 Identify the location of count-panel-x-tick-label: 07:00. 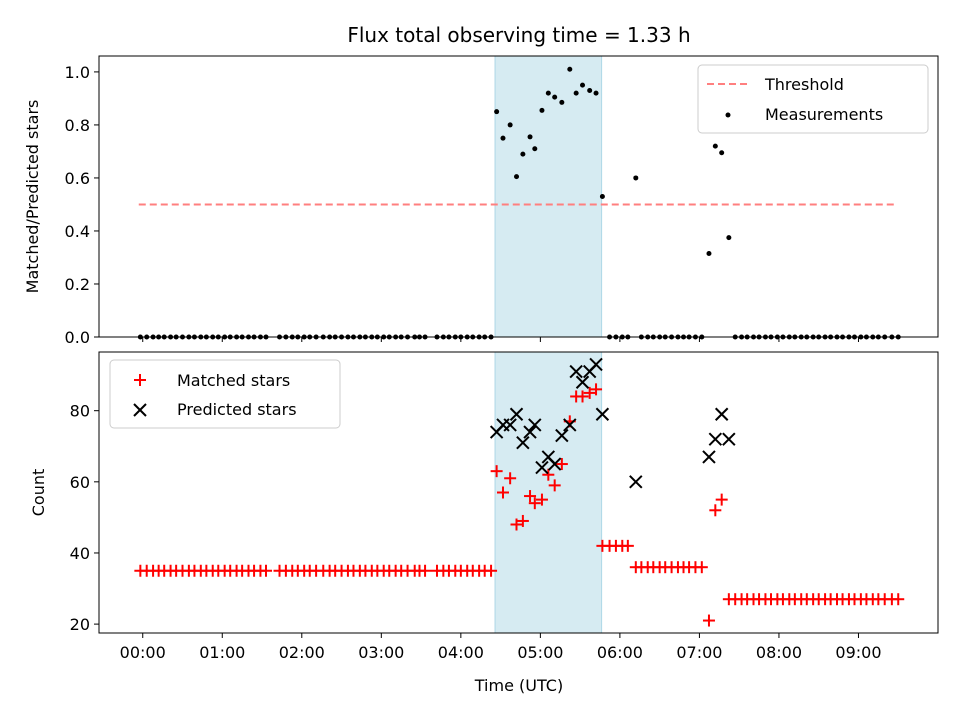
(699, 652).